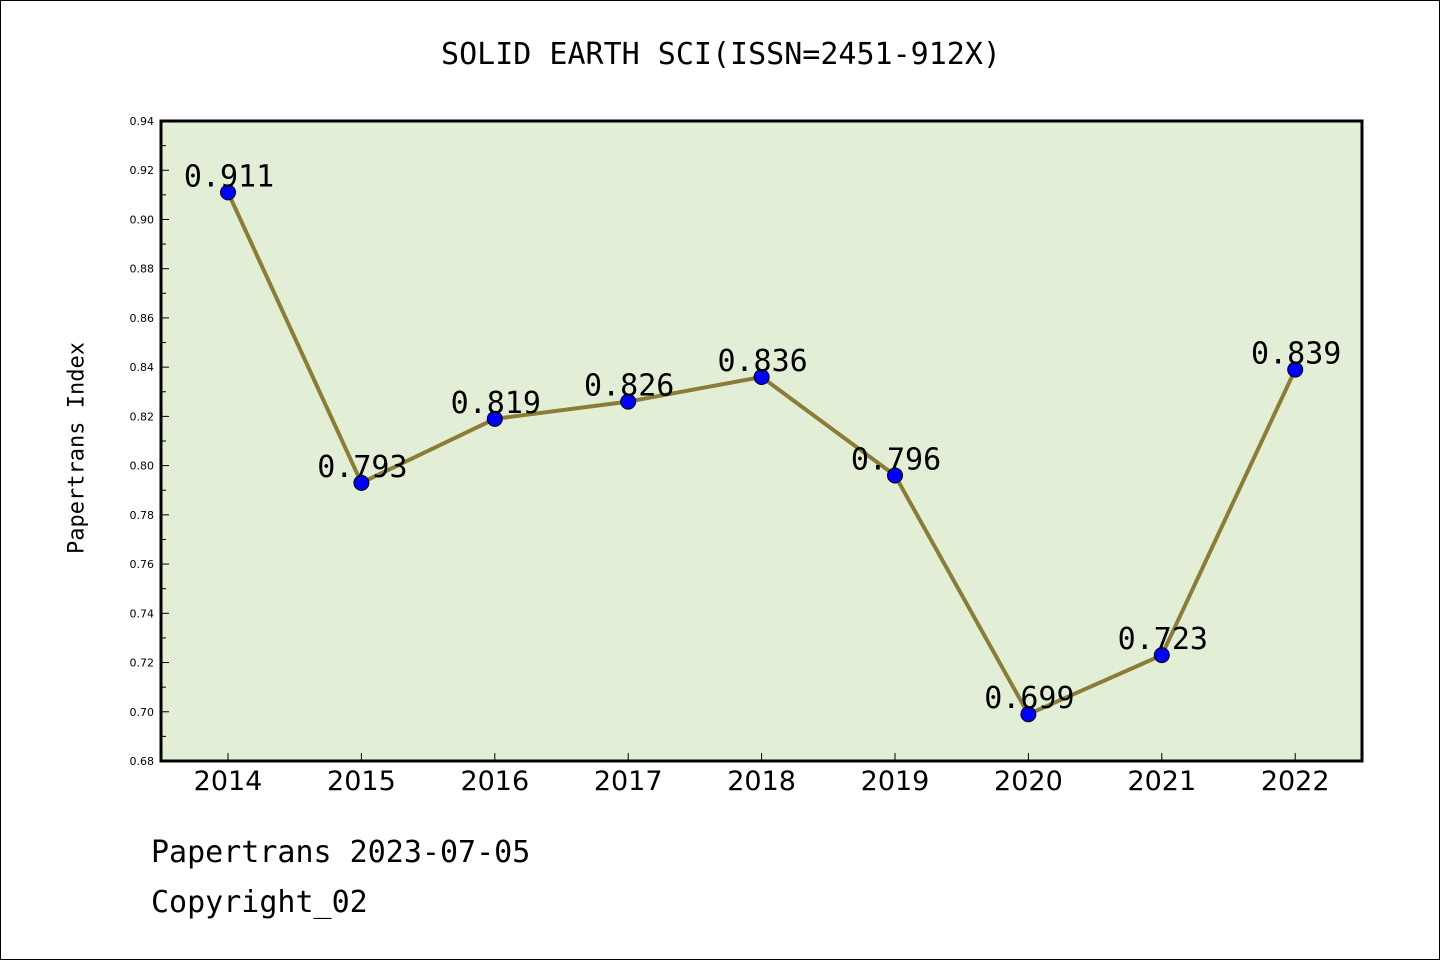 This screenshot has height=961, width=1440. I want to click on x-tick-label: 2021, so click(1161, 781).